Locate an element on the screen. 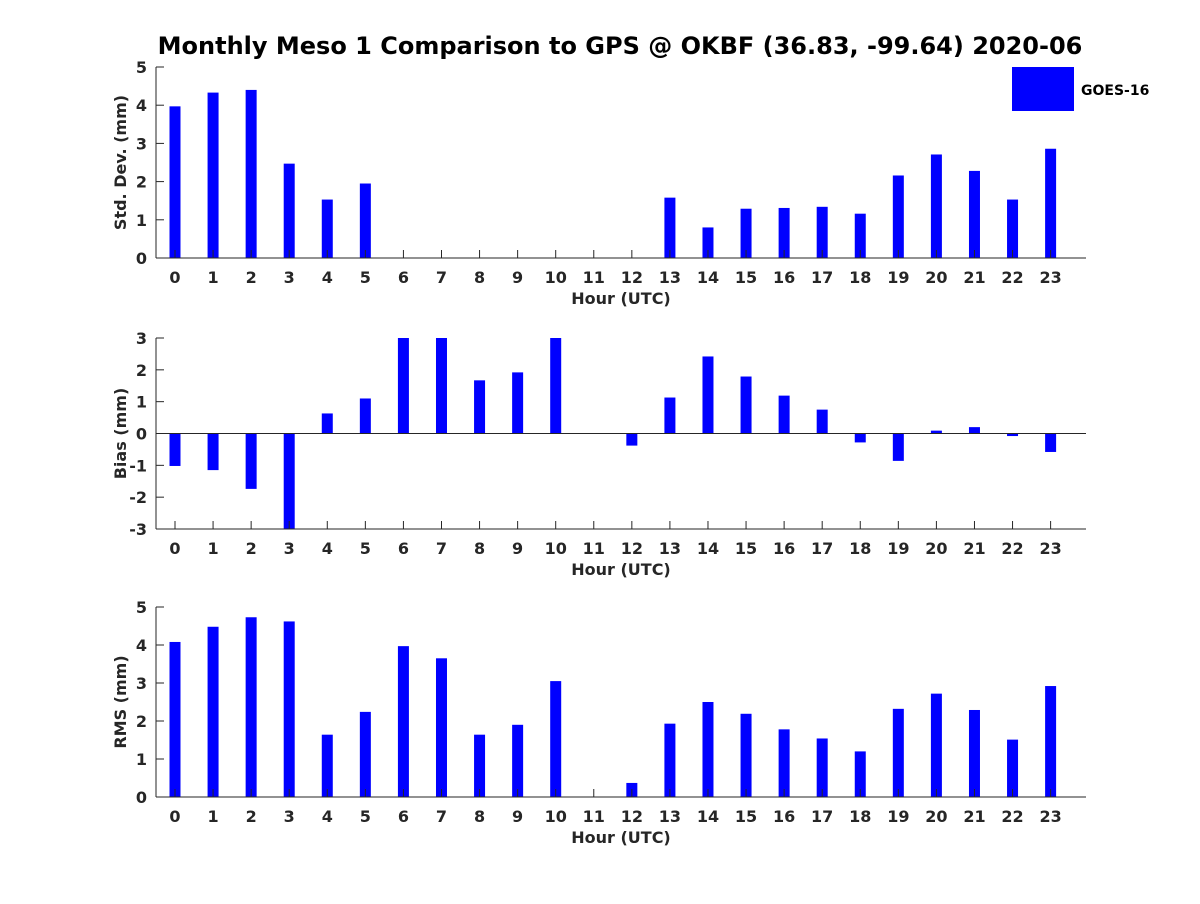 The height and width of the screenshot is (904, 1200). y-axis-label: Std. Dev. (mm) is located at coordinates (120, 162).